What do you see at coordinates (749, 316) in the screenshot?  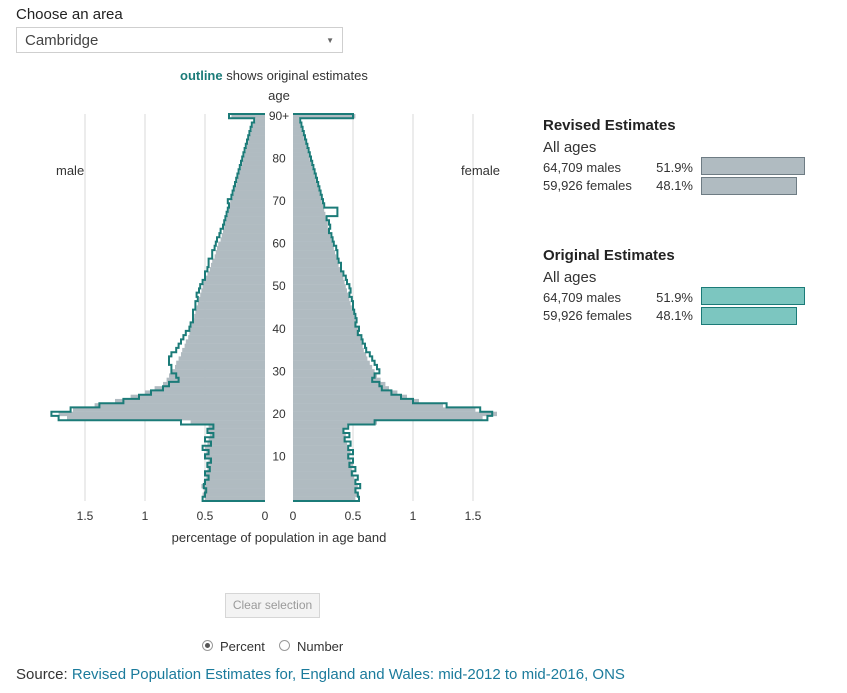 I see `original-female-bar` at bounding box center [749, 316].